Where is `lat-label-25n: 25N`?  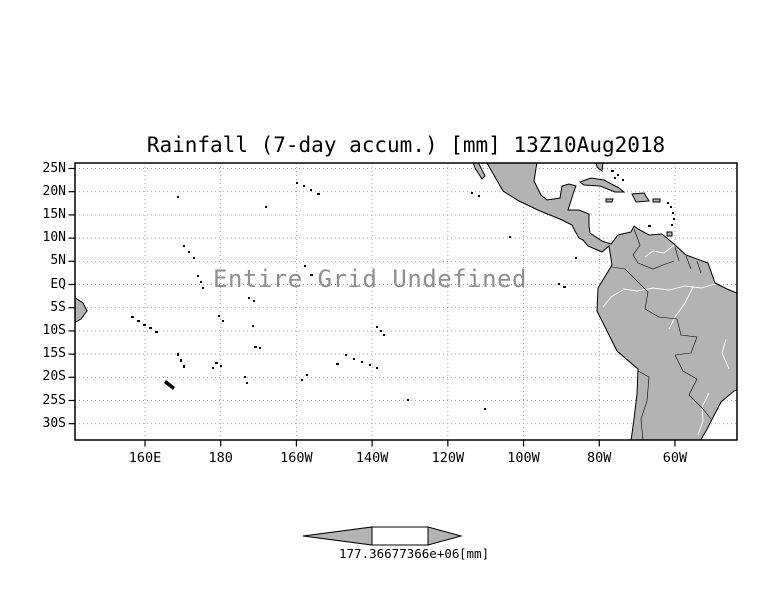
lat-label-25n: 25N is located at coordinates (54, 168).